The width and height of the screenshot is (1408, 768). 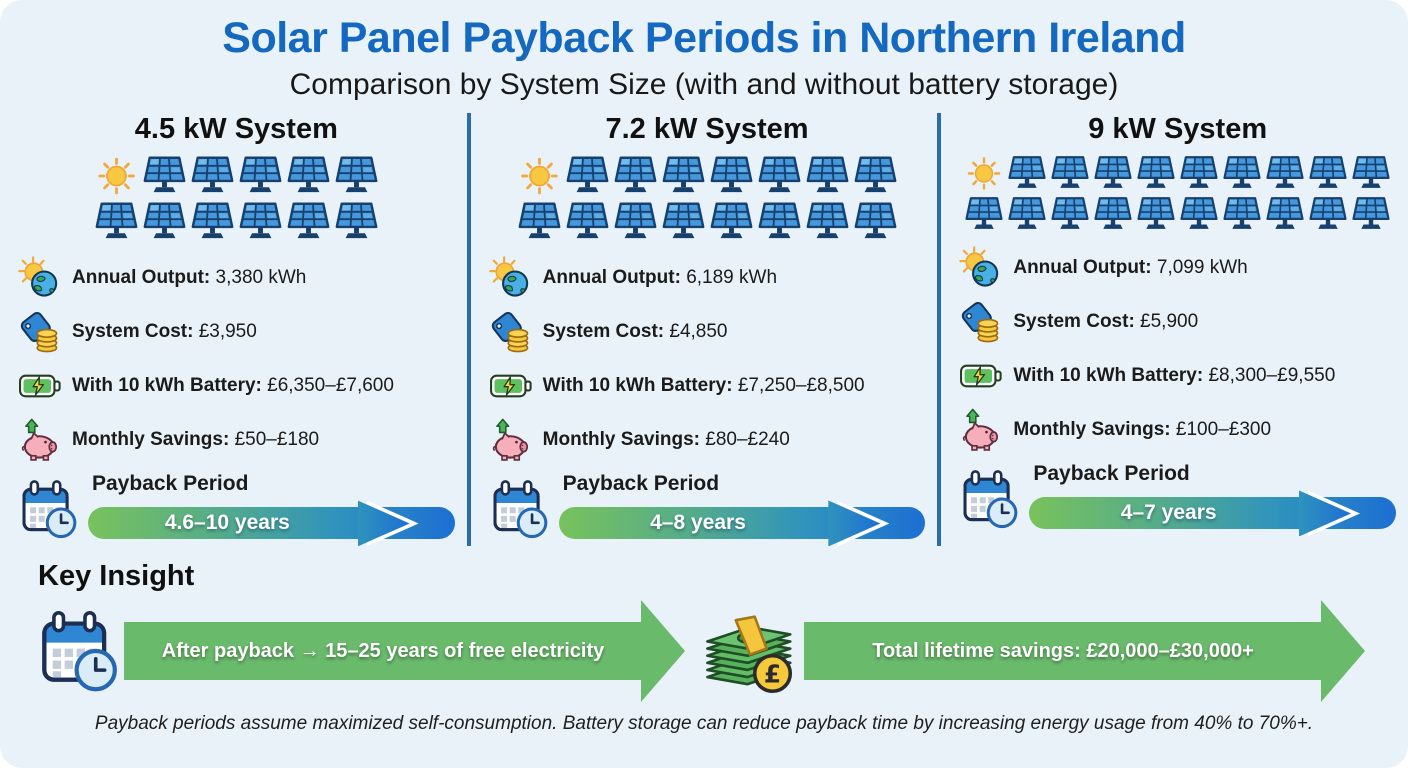 I want to click on payback-right: Payback Period 4–8 years, so click(x=742, y=509).